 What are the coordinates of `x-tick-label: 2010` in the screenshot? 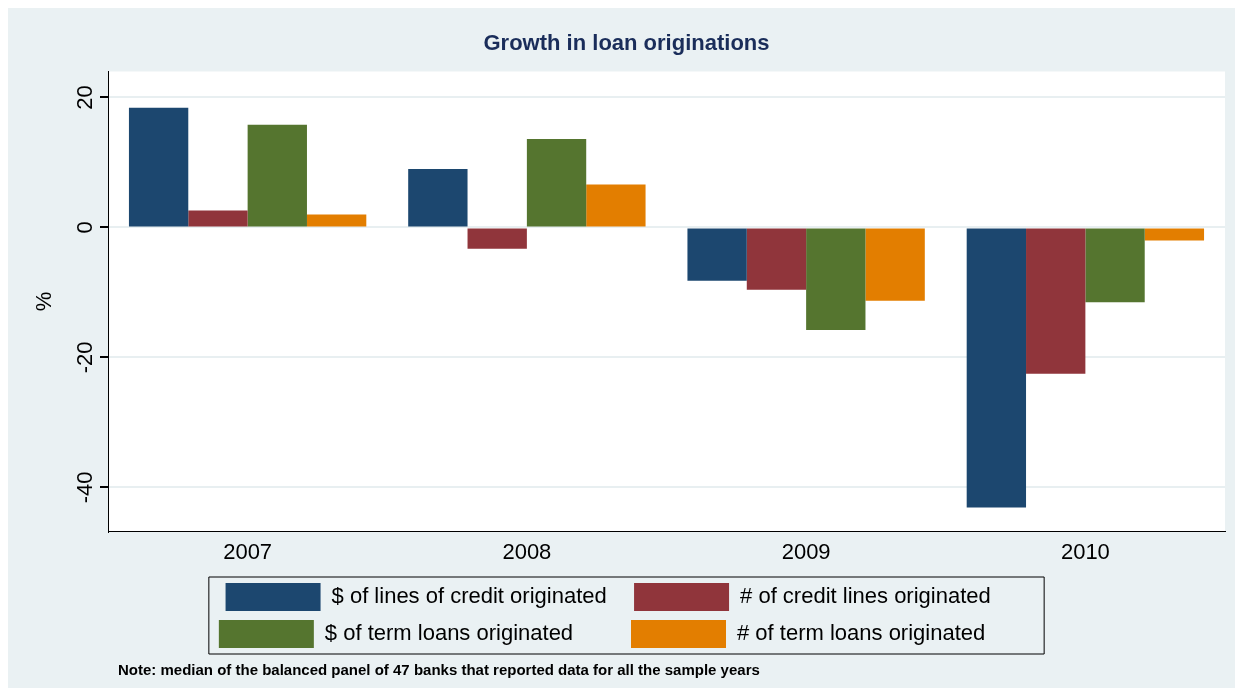 It's located at (1085, 551).